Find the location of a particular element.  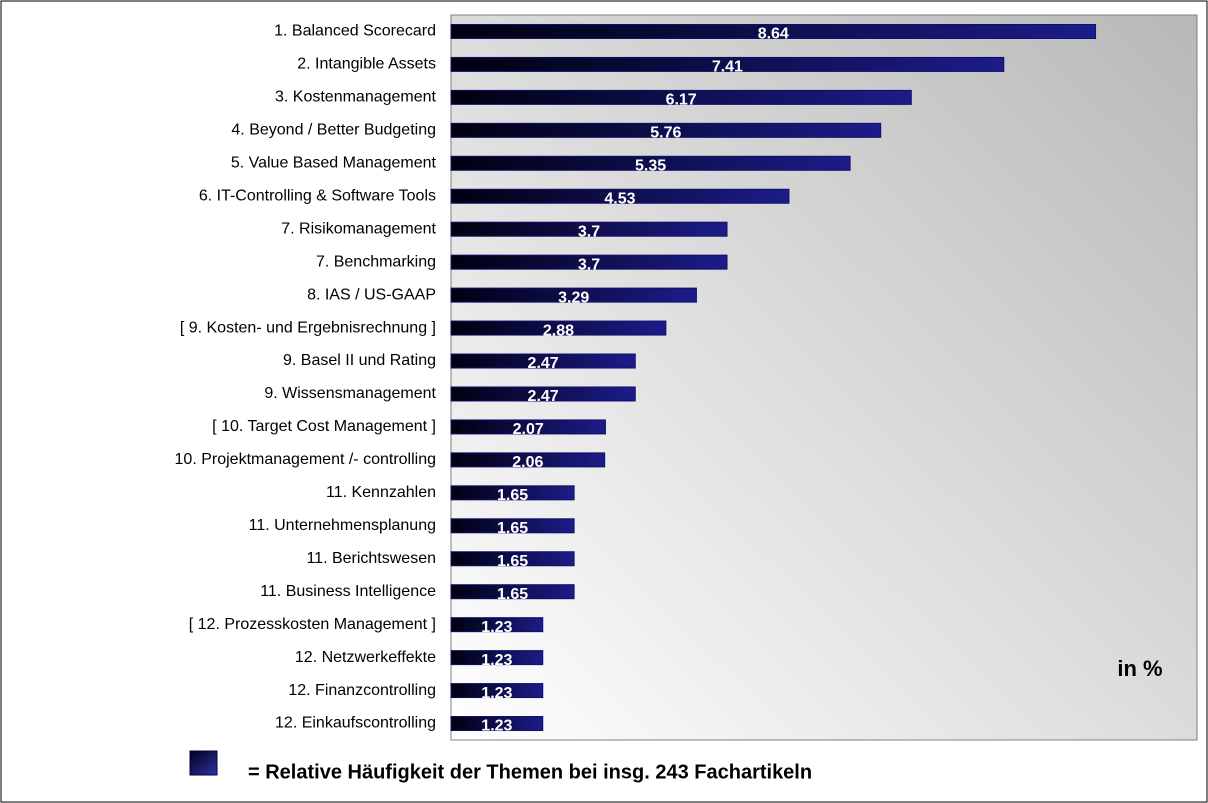

data-label: 2.07 is located at coordinates (528, 429).